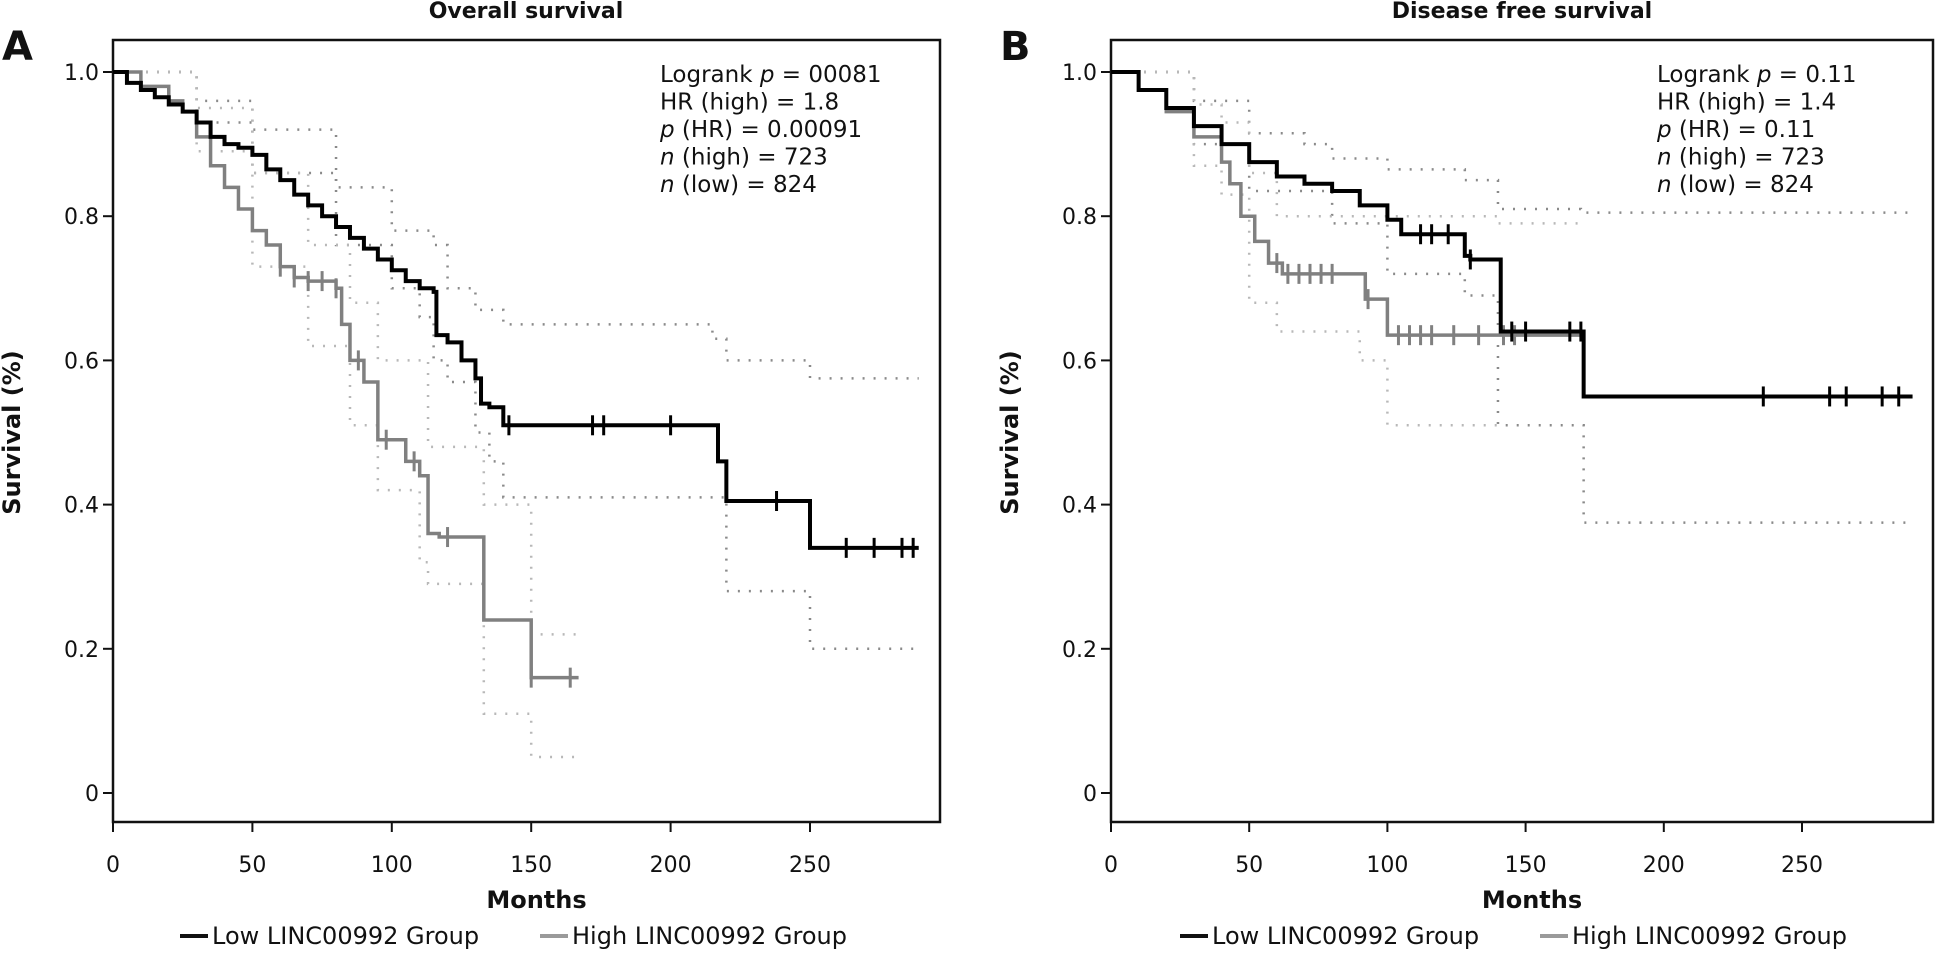 Image resolution: width=1939 pixels, height=960 pixels. I want to click on stat-line: HR (high) = 1.8, so click(749, 103).